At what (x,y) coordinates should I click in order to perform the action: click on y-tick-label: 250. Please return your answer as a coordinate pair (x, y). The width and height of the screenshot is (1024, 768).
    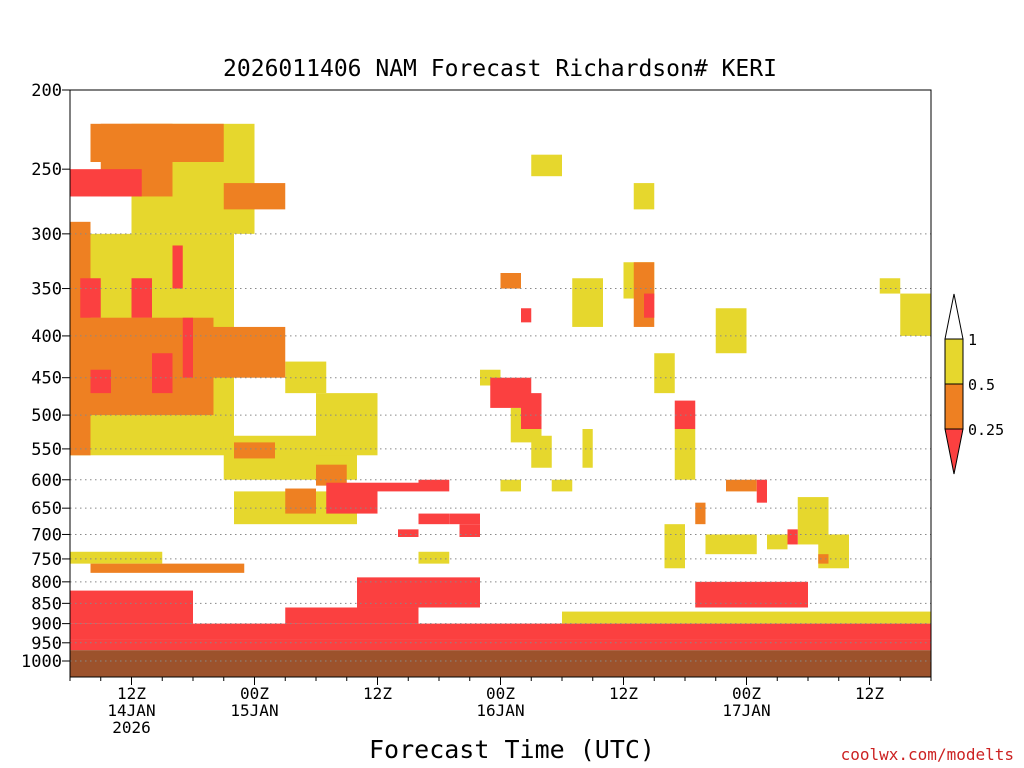
    Looking at the image, I should click on (46, 170).